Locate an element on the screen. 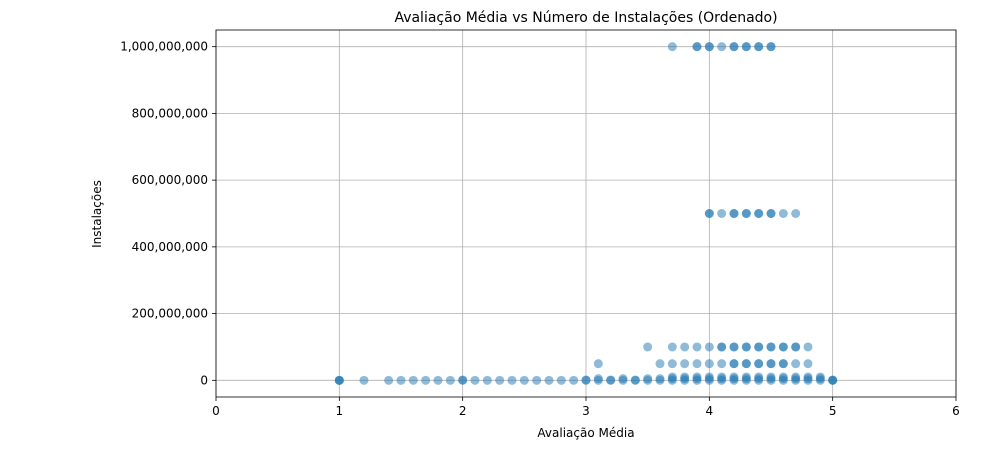  y-tick-label: 200,000,000 is located at coordinates (170, 314).